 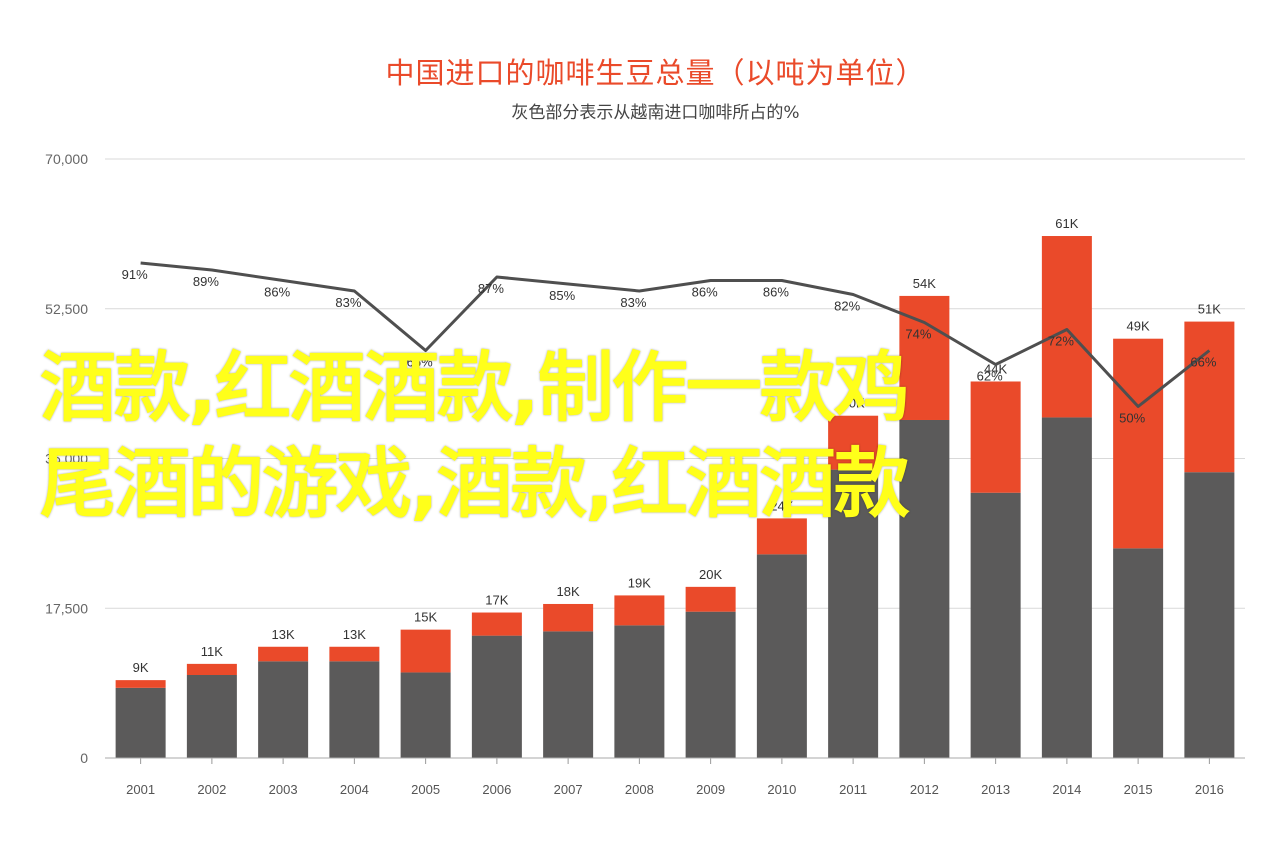 I want to click on y-tick-label: 70,000, so click(x=66, y=159).